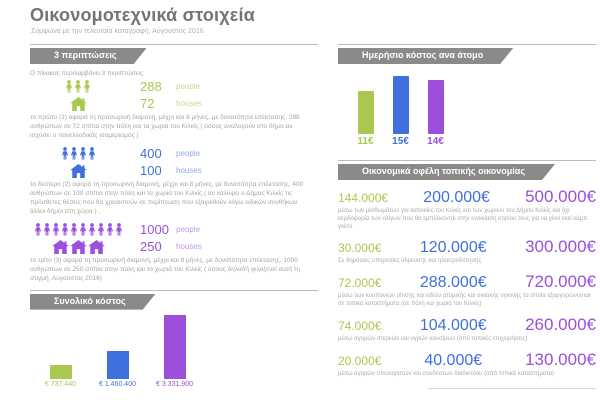 This screenshot has height=400, width=600. Describe the element at coordinates (360, 248) in the screenshot. I see `benefit-value-case1: 30.000€` at that location.